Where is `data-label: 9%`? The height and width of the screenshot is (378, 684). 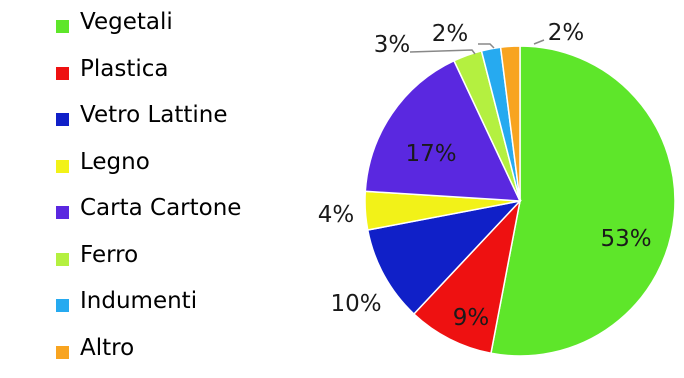 data-label: 9% is located at coordinates (471, 318).